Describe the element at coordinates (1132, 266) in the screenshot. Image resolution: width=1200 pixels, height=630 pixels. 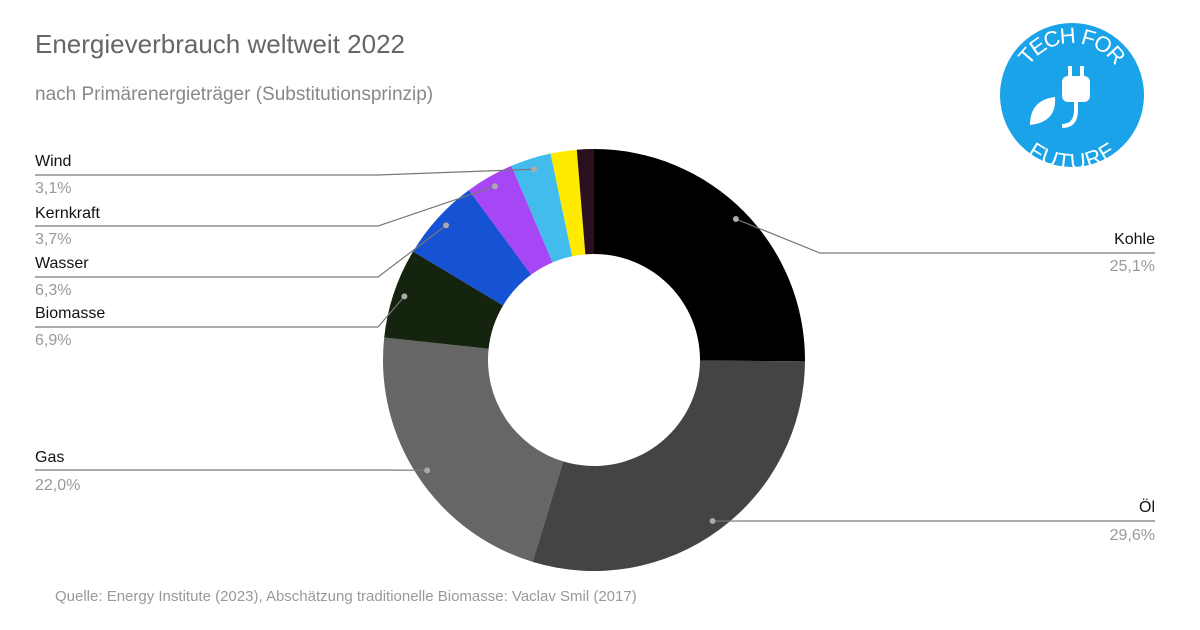
I see `value-label: 25,1%` at that location.